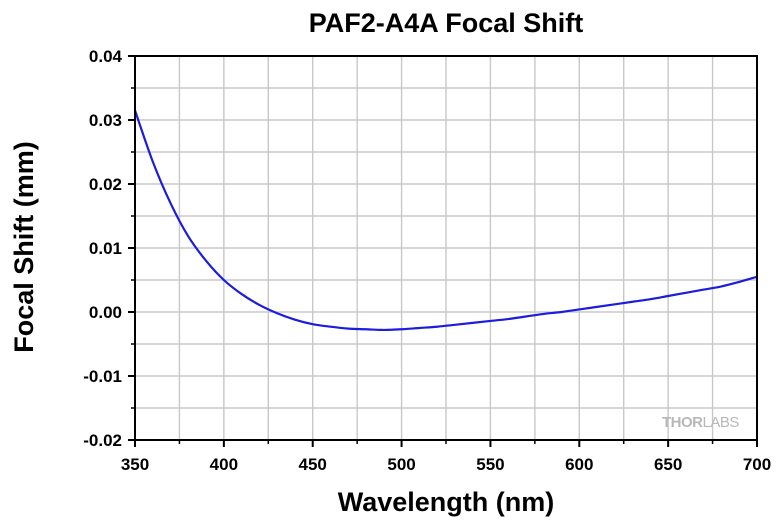  What do you see at coordinates (102, 376) in the screenshot?
I see `y-tick-label: -0.01` at bounding box center [102, 376].